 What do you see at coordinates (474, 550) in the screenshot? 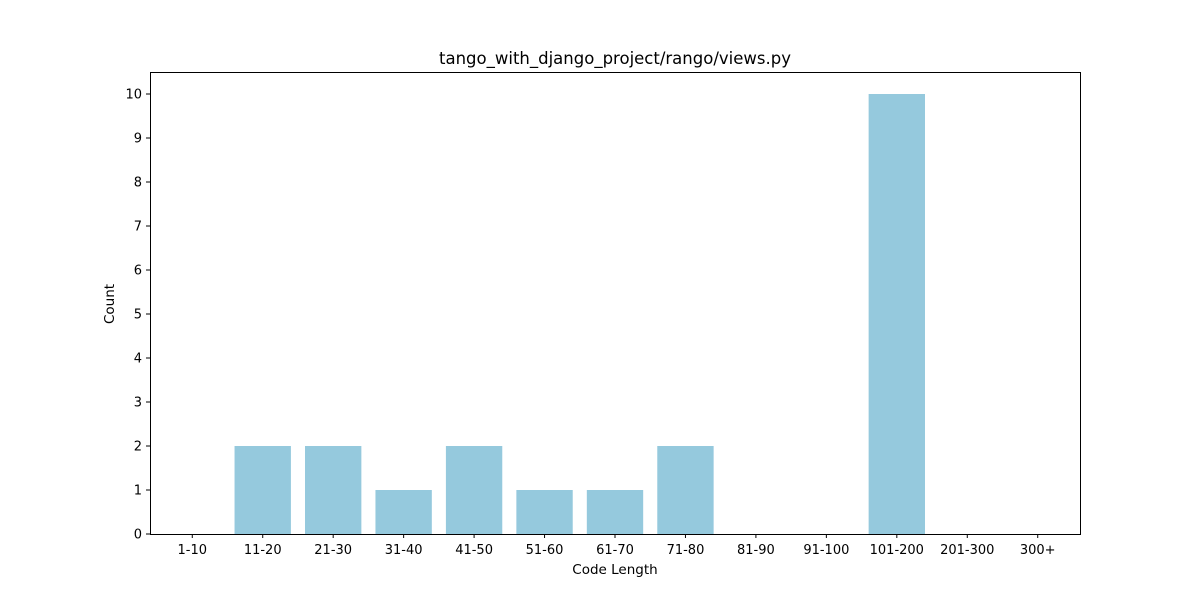
I see `x-tick-label: 41-50` at bounding box center [474, 550].